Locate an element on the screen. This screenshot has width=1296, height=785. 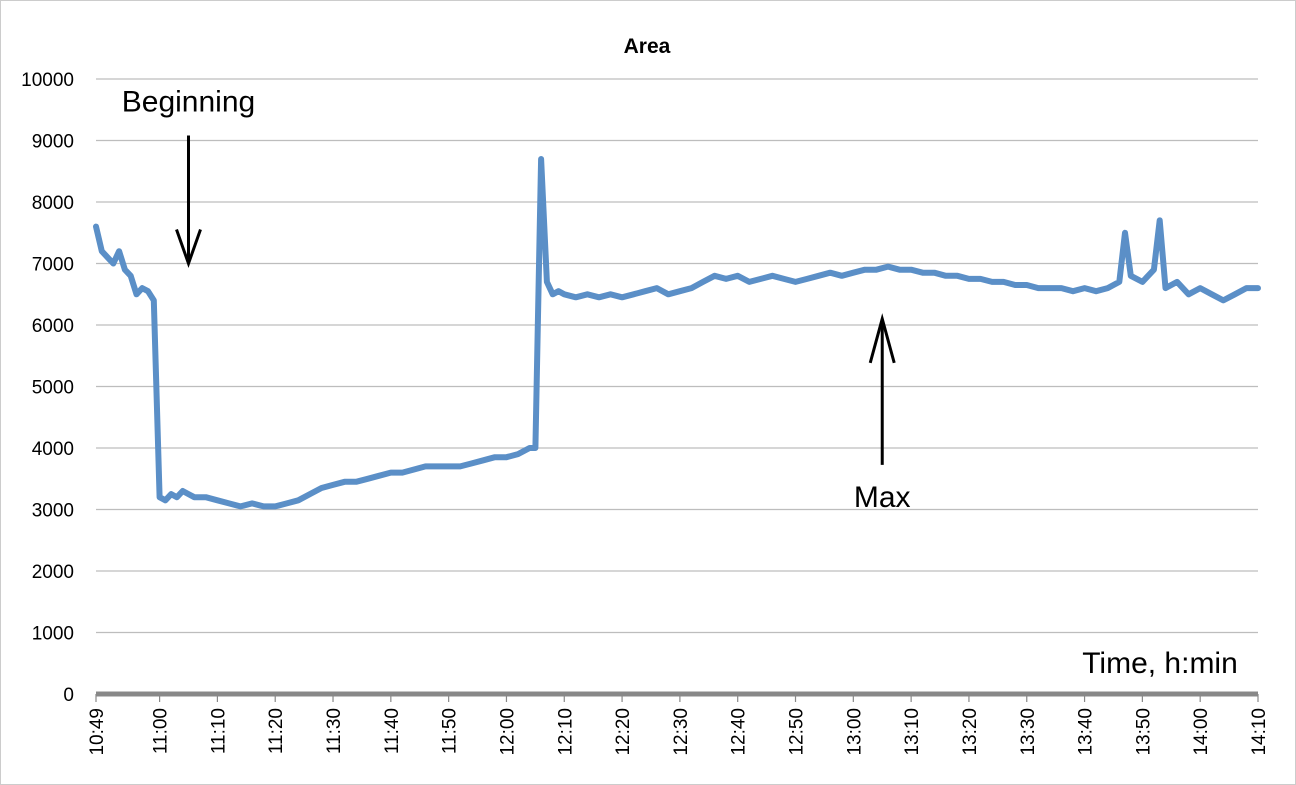
x-tick-label: 13:50 is located at coordinates (1143, 732).